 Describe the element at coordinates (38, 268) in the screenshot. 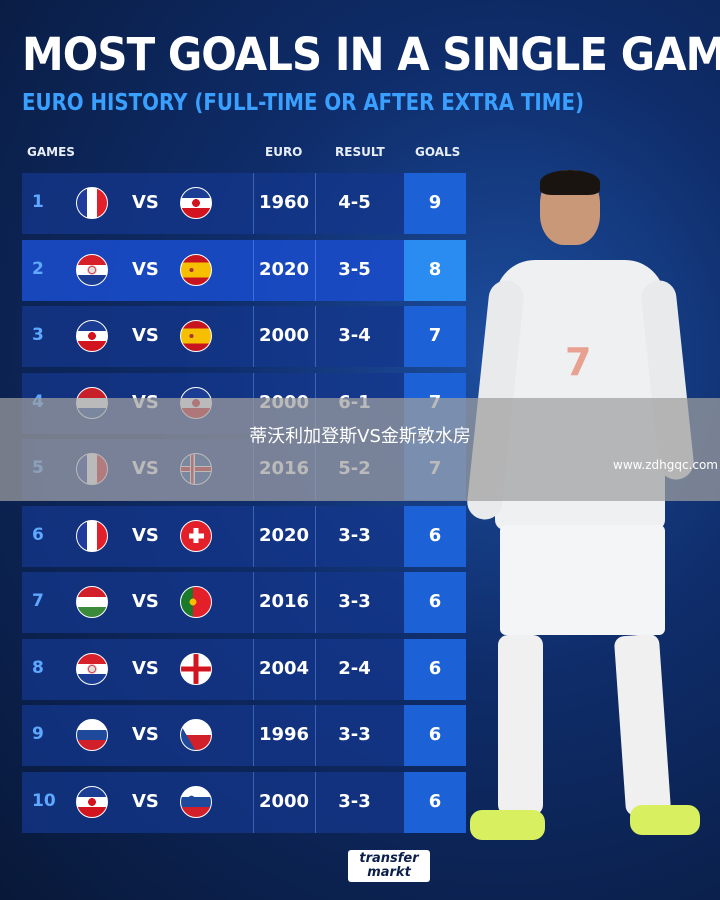

I see `rank: 2` at that location.